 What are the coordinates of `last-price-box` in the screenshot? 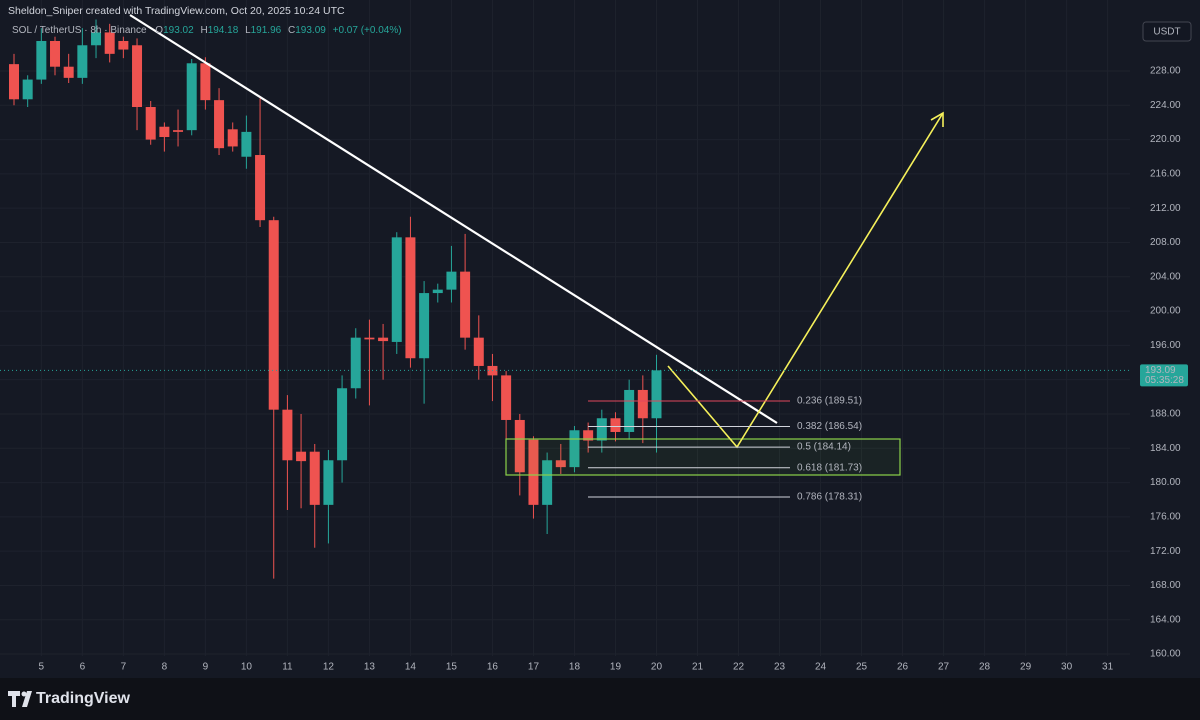 It's located at (1164, 375).